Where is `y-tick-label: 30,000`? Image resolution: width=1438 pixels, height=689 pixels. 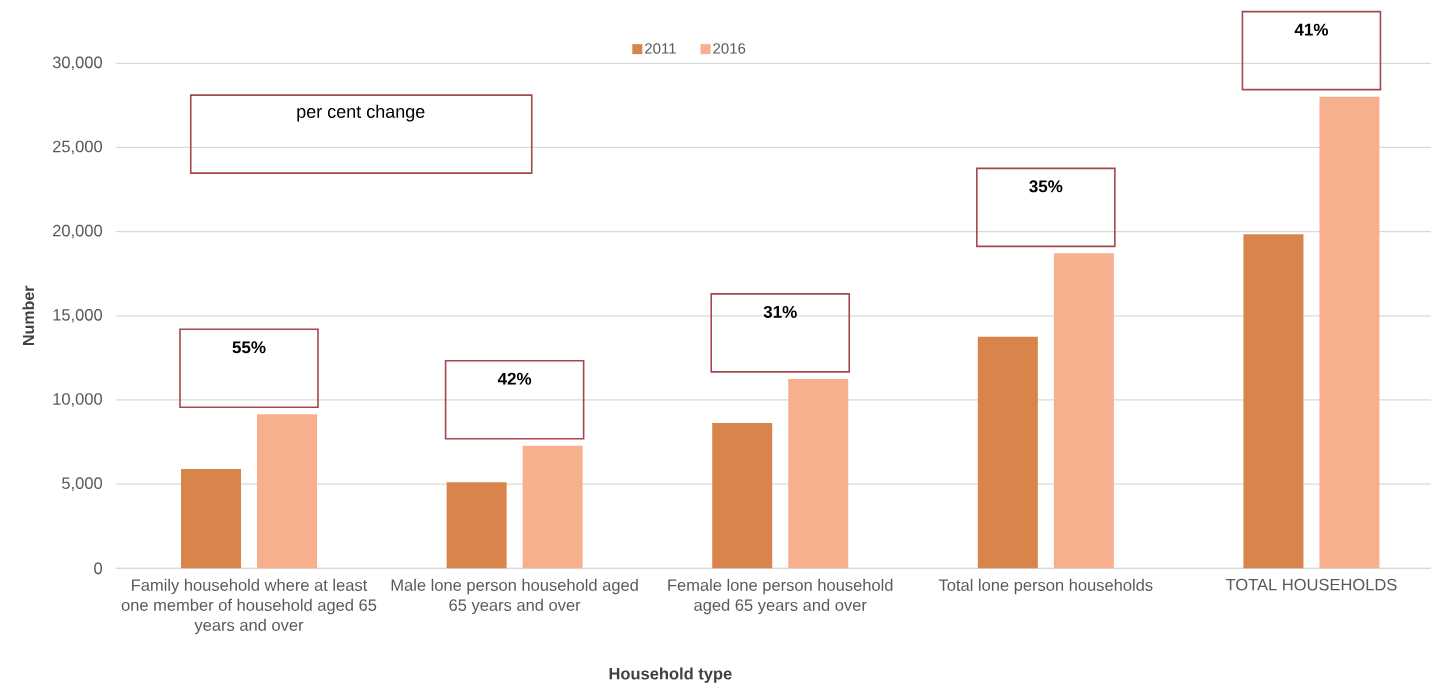
y-tick-label: 30,000 is located at coordinates (77, 63).